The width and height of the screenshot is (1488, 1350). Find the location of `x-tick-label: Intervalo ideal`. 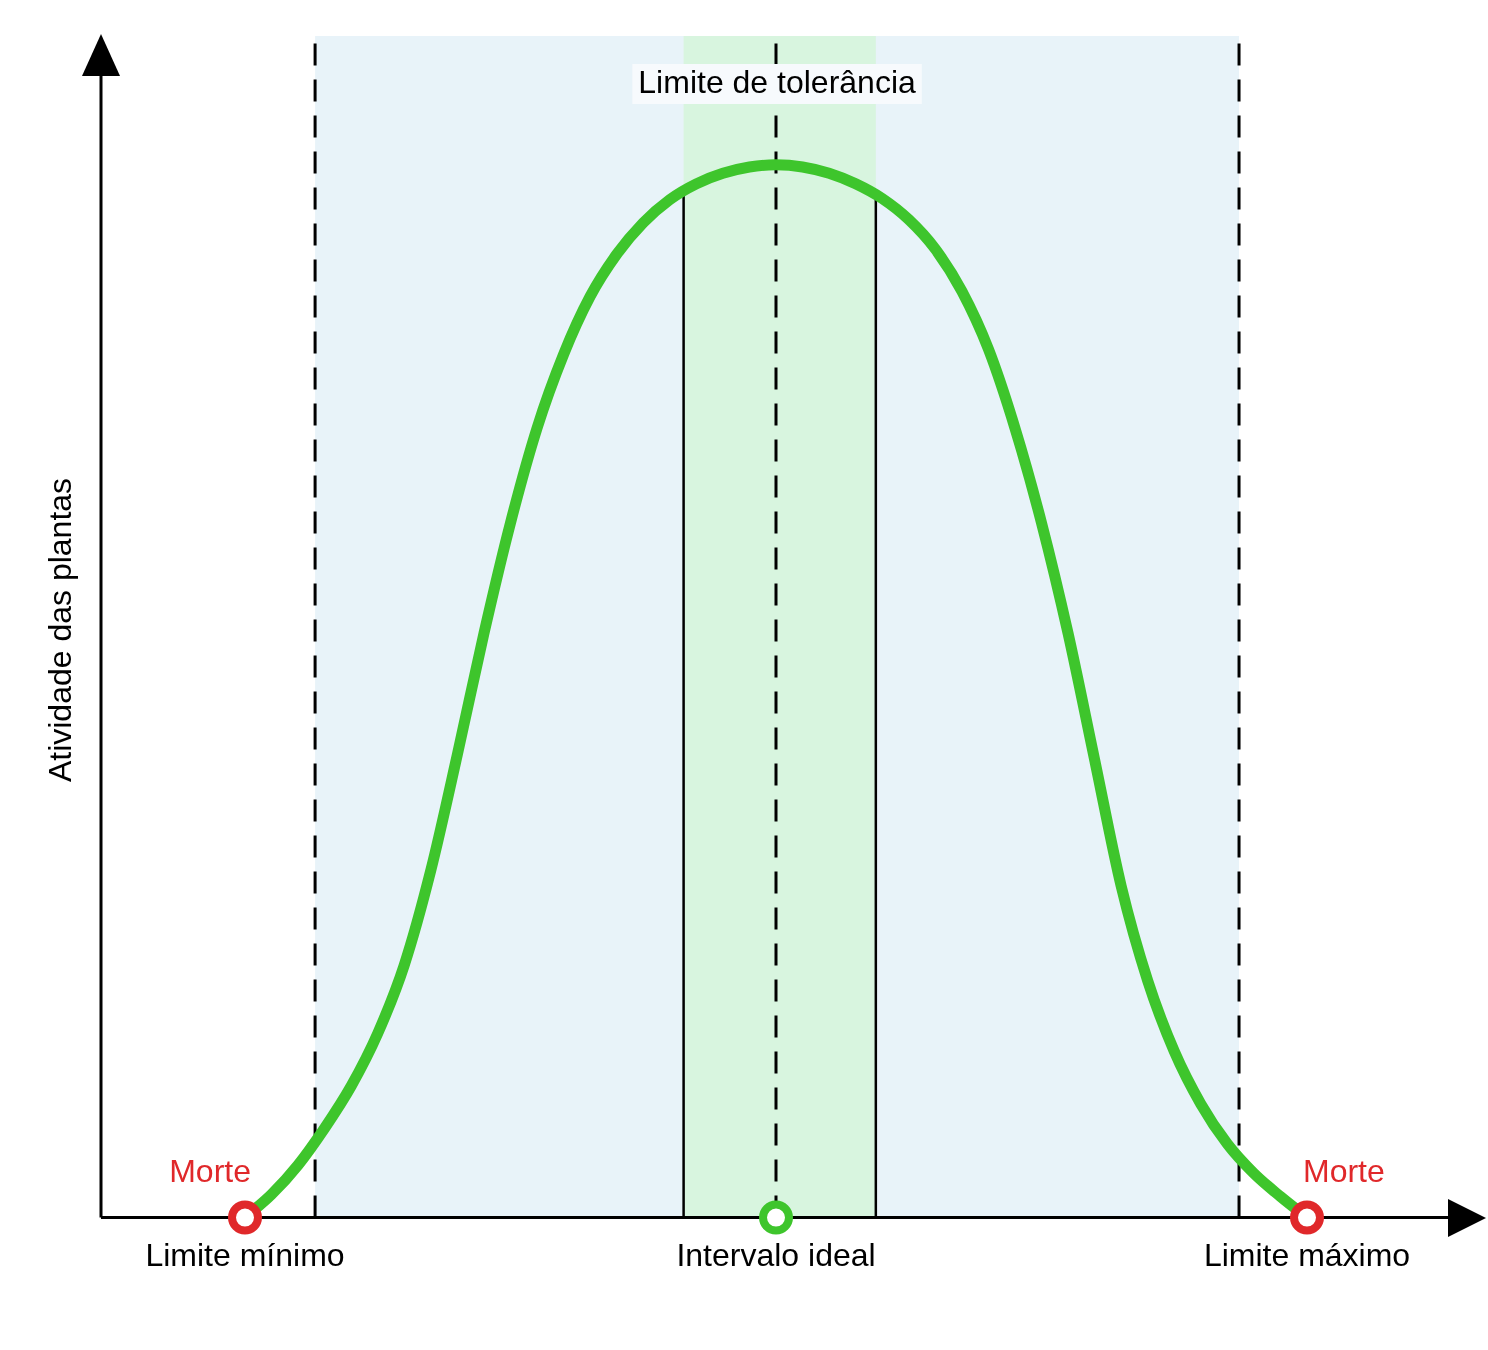

x-tick-label: Intervalo ideal is located at coordinates (776, 1254).